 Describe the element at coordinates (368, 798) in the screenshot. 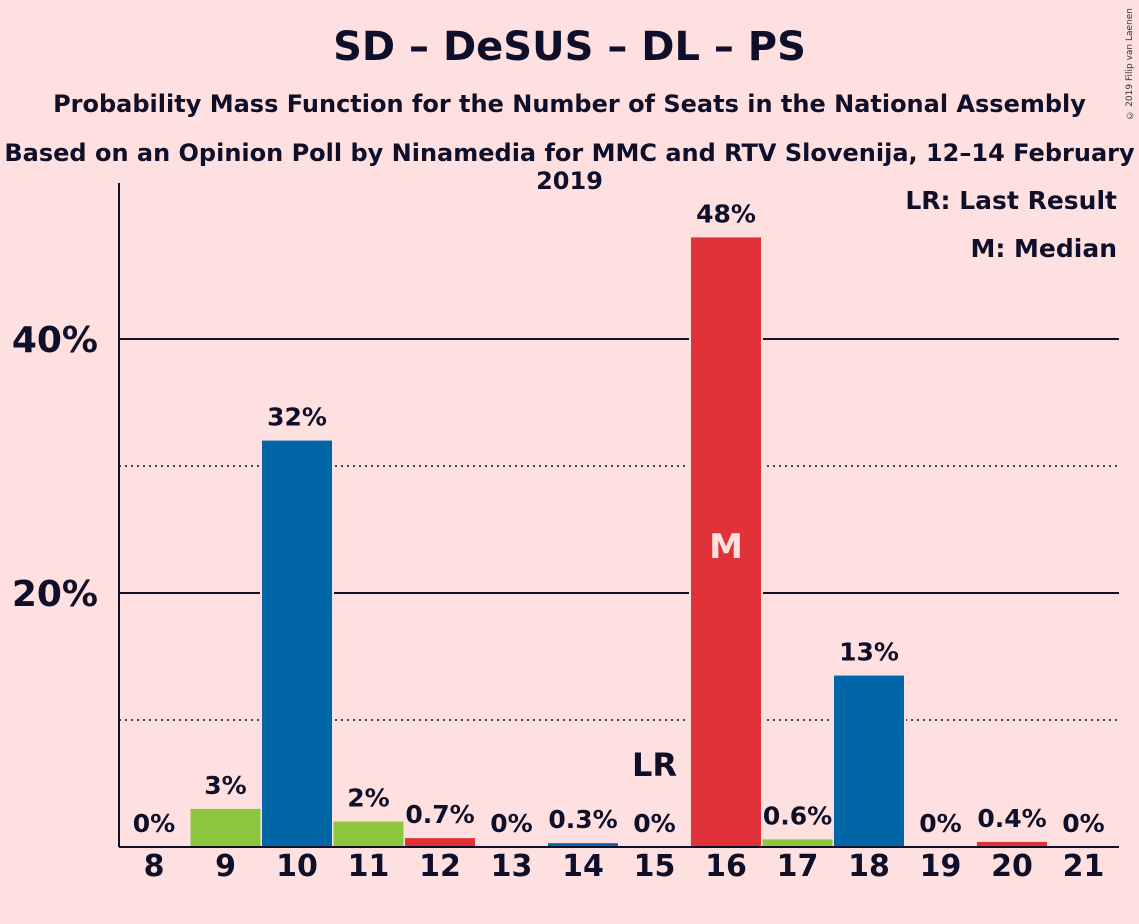

I see `value-label: 2%` at that location.